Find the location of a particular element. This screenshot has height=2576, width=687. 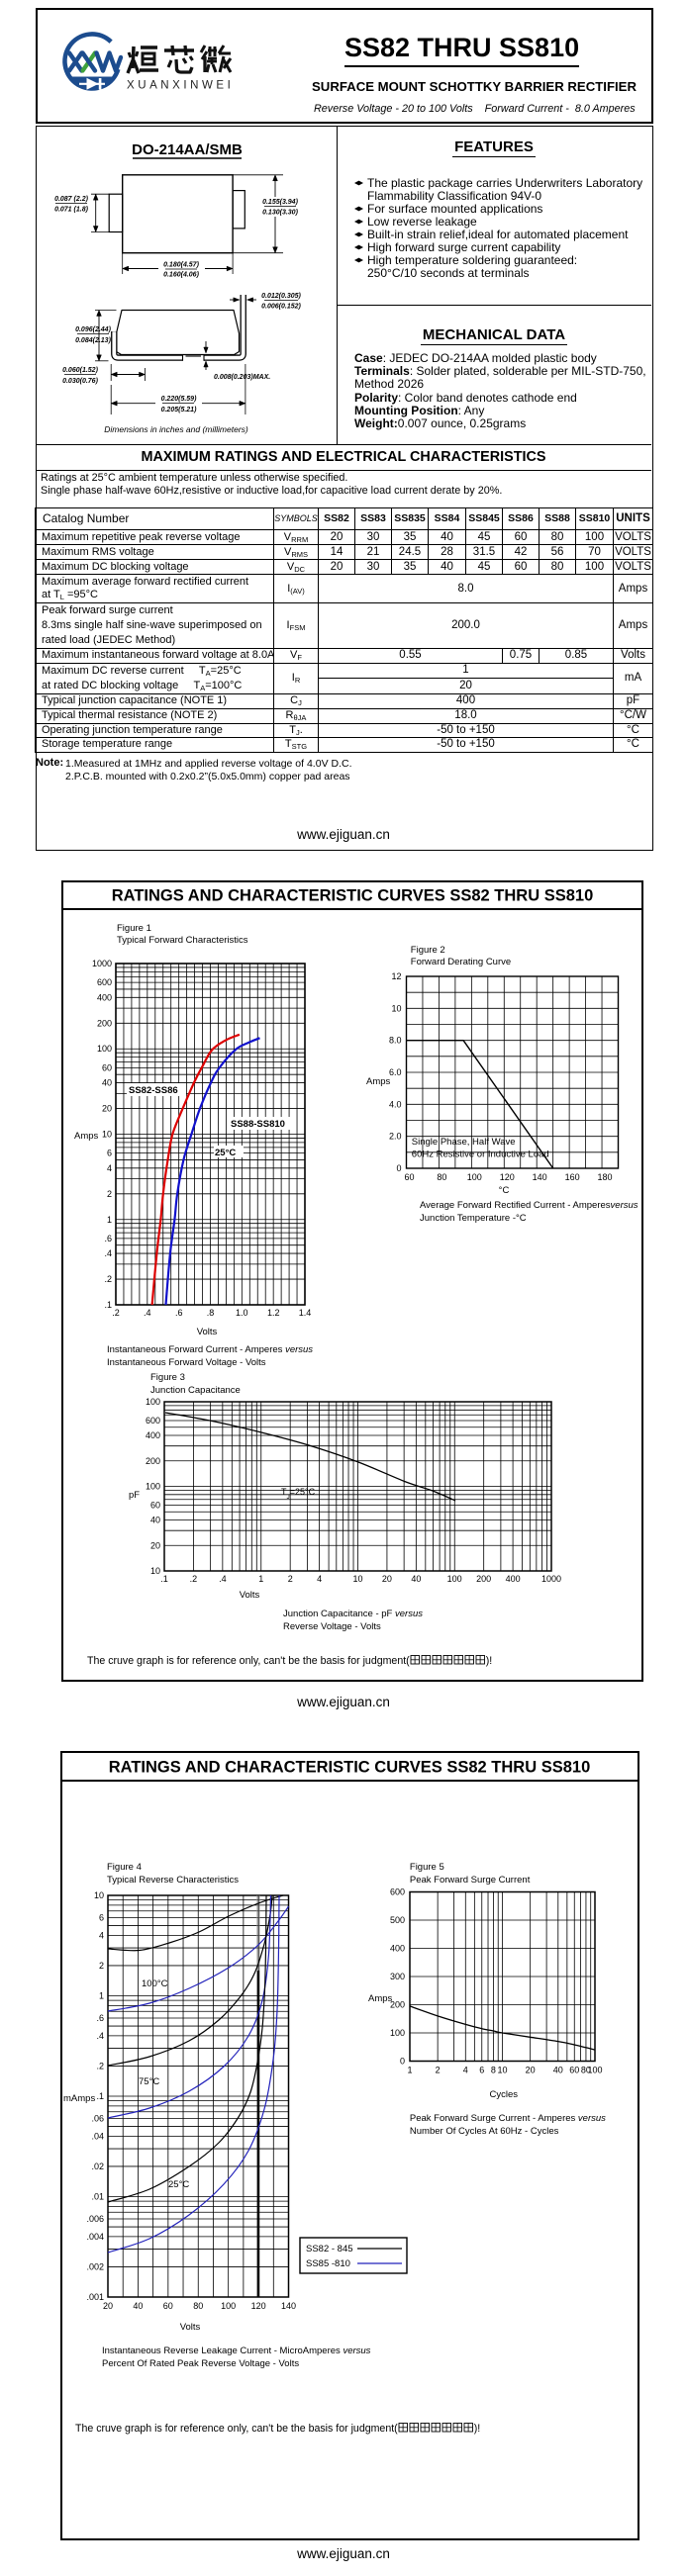

svg-text: 8.0 is located at coordinates (396, 1041).